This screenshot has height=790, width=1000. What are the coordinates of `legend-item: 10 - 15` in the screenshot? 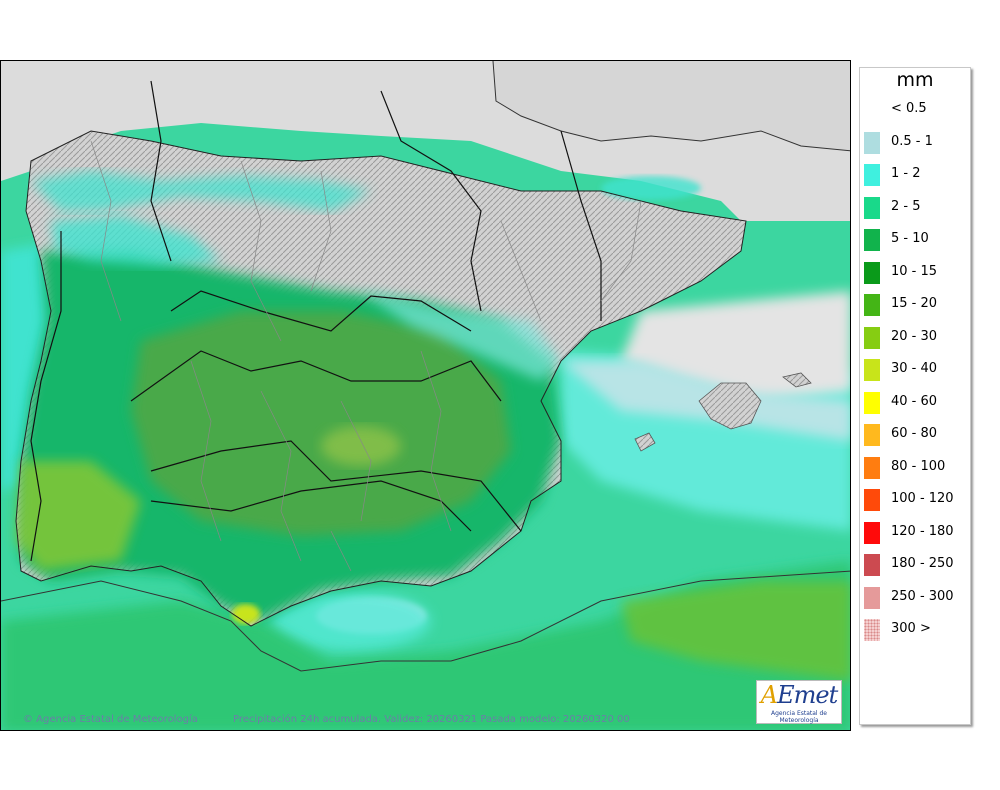 It's located at (915, 273).